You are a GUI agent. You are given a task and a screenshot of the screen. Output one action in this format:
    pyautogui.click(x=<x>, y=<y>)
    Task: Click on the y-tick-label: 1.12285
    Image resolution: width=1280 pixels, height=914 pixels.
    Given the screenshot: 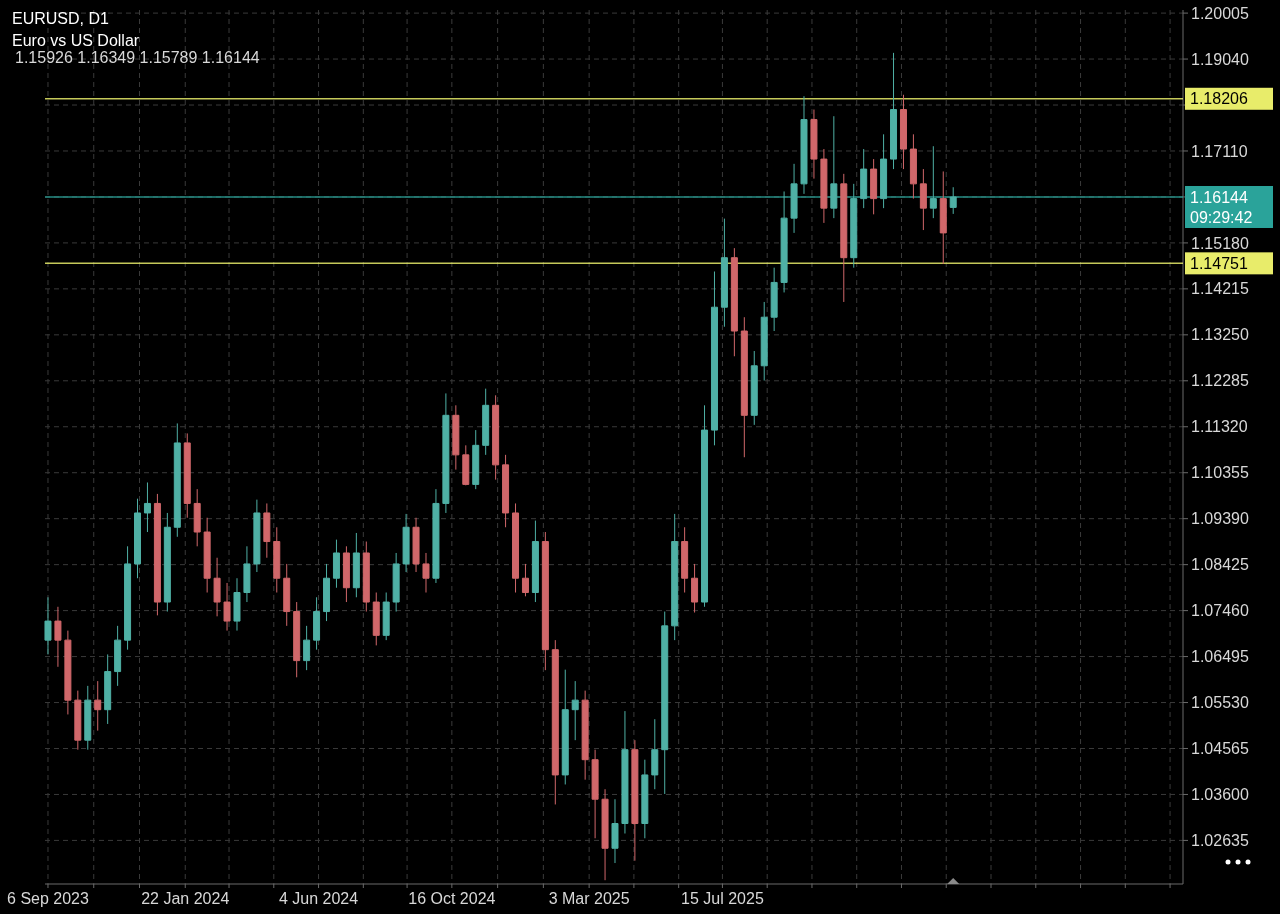 What is the action you would take?
    pyautogui.click(x=1220, y=381)
    